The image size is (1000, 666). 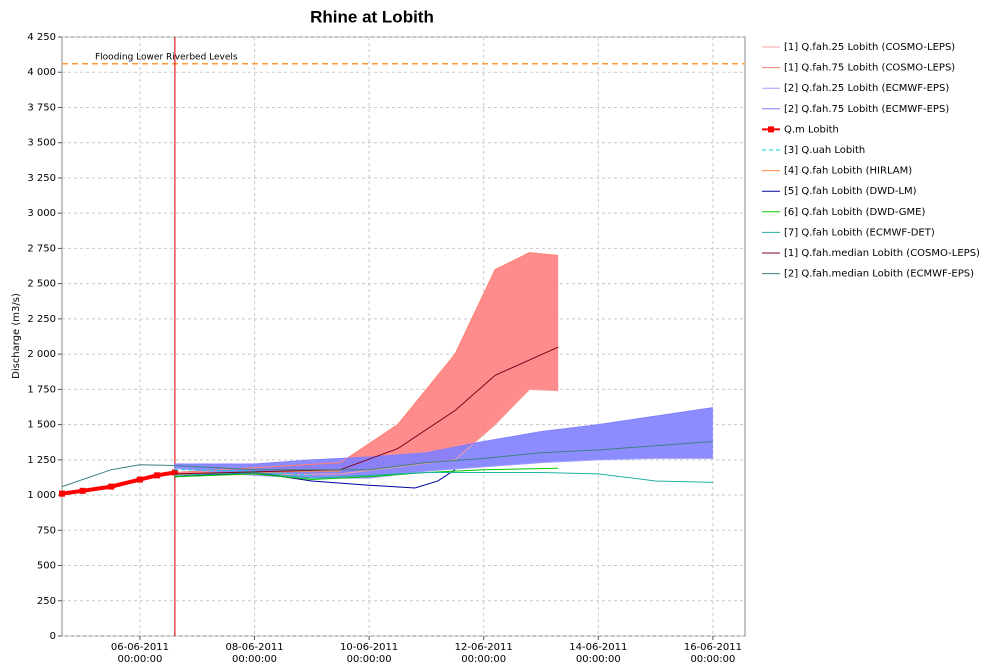 What do you see at coordinates (771, 129) in the screenshot?
I see `legend-marker` at bounding box center [771, 129].